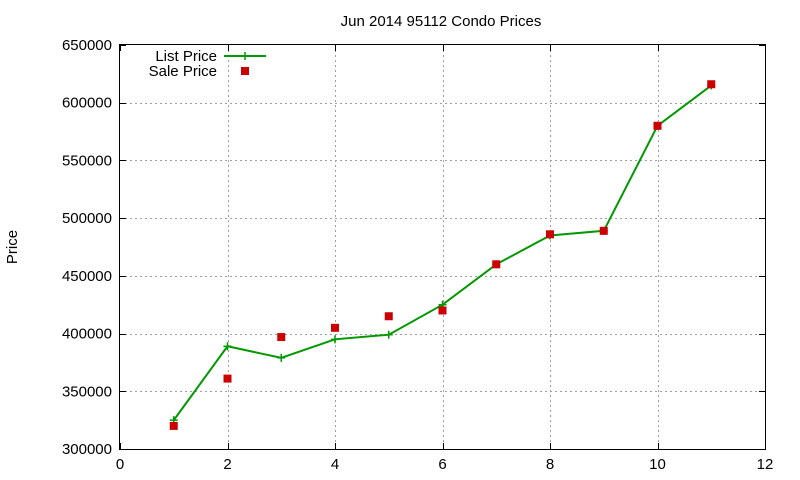 This screenshot has height=480, width=800. Describe the element at coordinates (87, 334) in the screenshot. I see `y-tick-label: 400000` at that location.